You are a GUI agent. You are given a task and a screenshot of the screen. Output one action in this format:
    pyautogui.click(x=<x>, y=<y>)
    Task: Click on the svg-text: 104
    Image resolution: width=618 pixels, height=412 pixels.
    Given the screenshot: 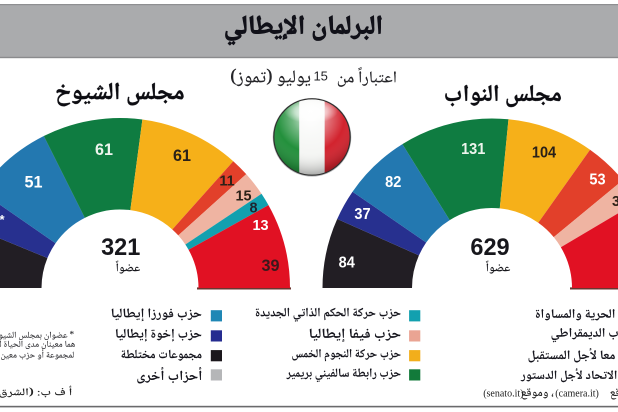 What is the action you would take?
    pyautogui.click(x=544, y=152)
    